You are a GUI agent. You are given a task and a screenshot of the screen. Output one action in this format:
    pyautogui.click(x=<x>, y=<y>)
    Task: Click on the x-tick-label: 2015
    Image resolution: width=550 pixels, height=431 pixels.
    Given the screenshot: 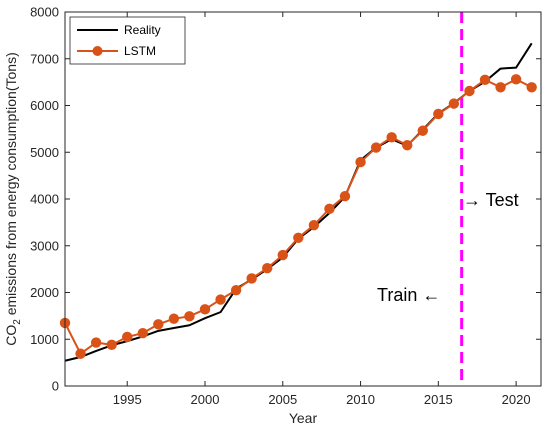 What is the action you would take?
    pyautogui.click(x=438, y=399)
    